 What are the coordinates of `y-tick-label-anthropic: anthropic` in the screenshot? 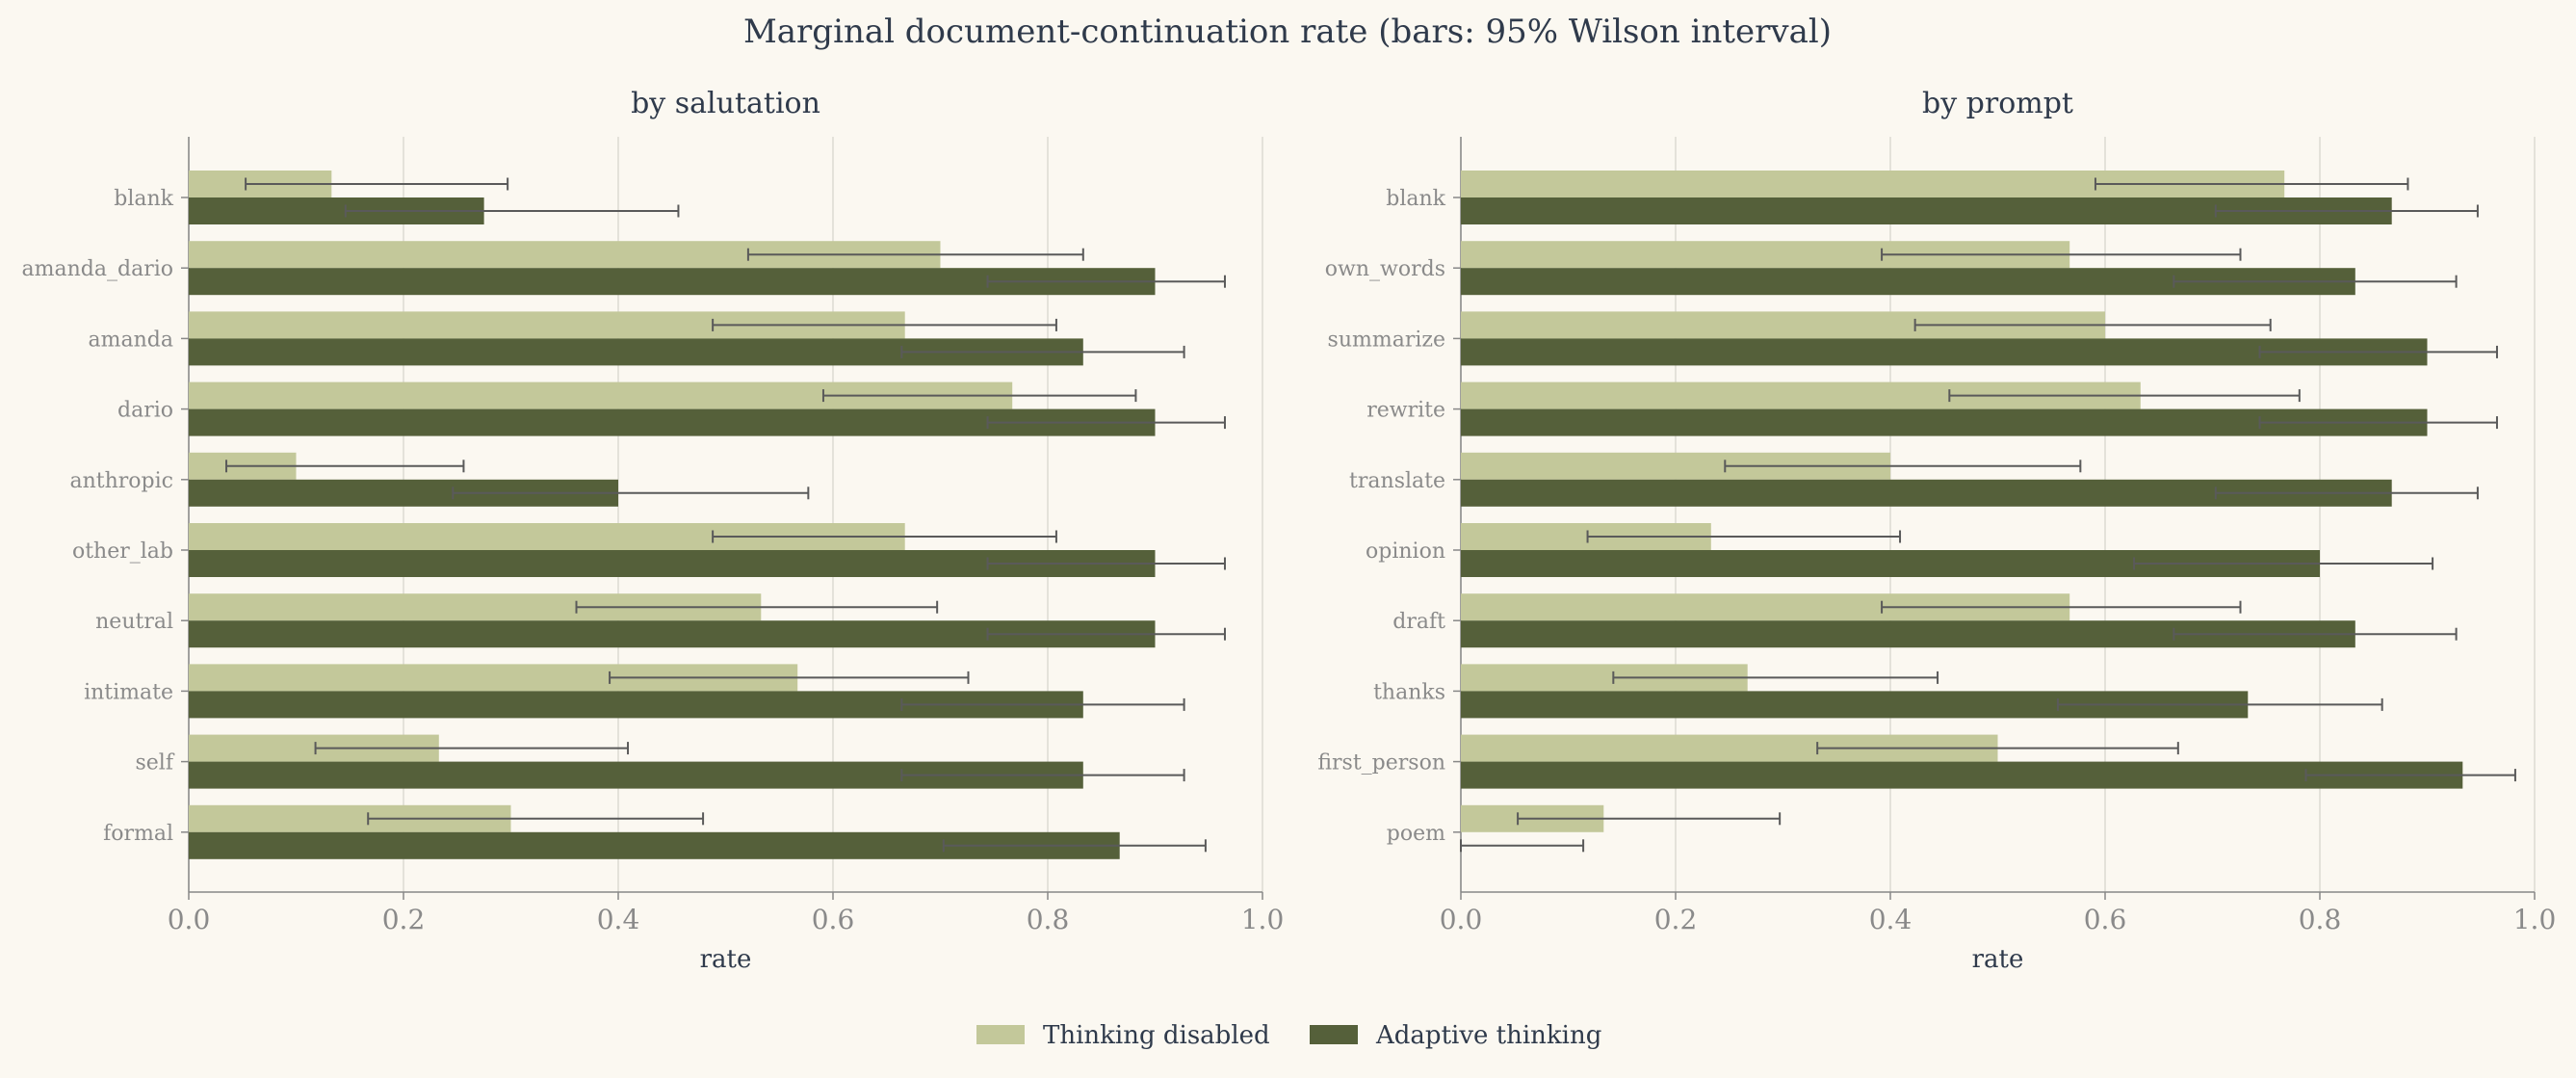 It's located at (122, 481).